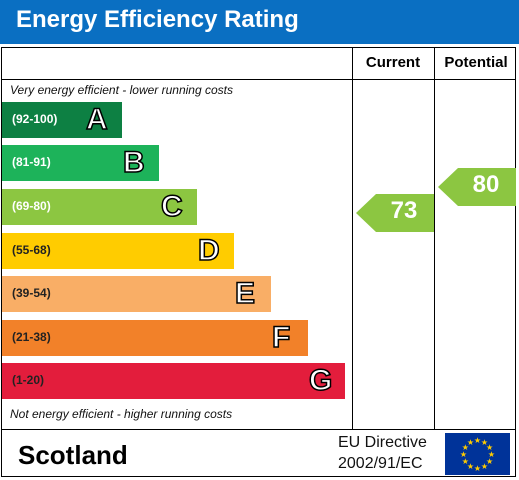 This screenshot has height=480, width=519. What do you see at coordinates (99, 207) in the screenshot?
I see `band-c: (69-80) C` at bounding box center [99, 207].